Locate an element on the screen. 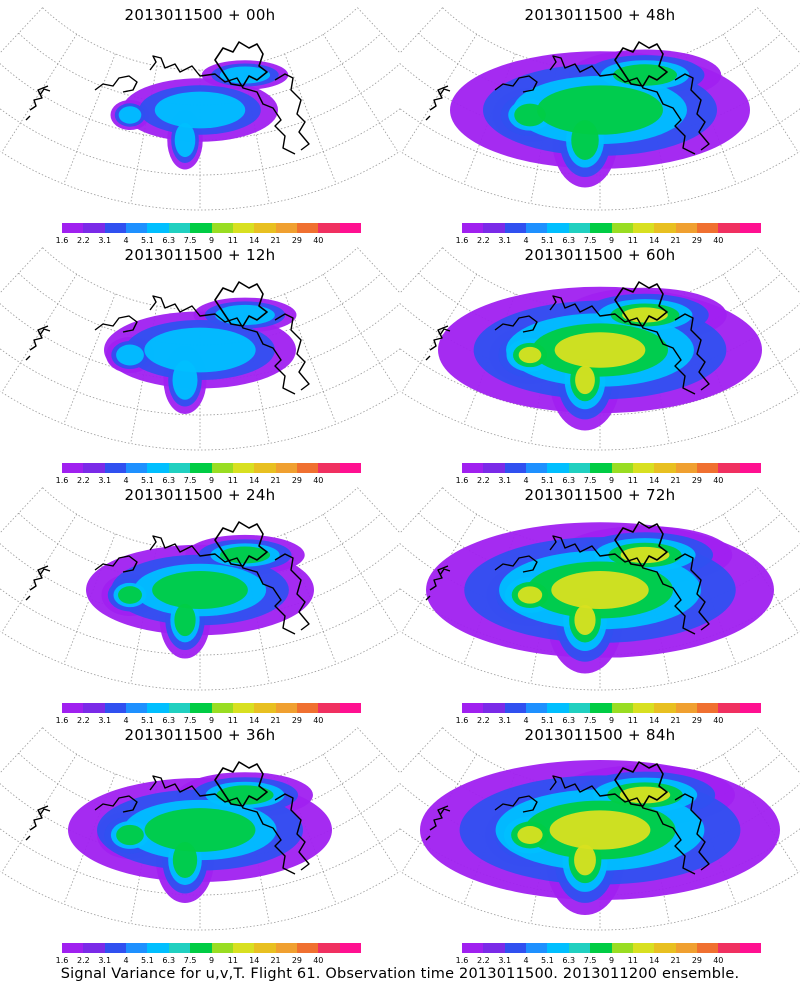  panel-title: 2013011500 + 60h is located at coordinates (600, 255).